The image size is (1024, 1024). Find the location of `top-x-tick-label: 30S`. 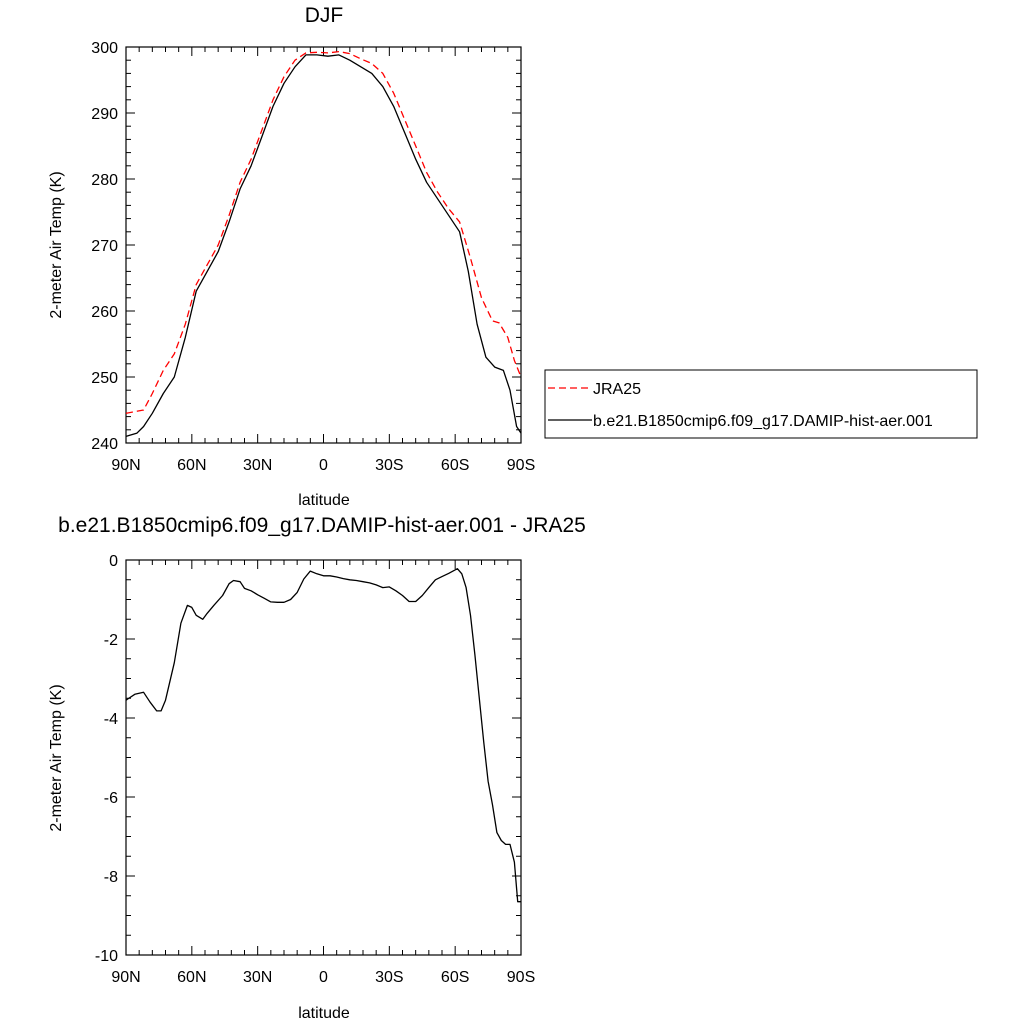

top-x-tick-label: 30S is located at coordinates (389, 465).